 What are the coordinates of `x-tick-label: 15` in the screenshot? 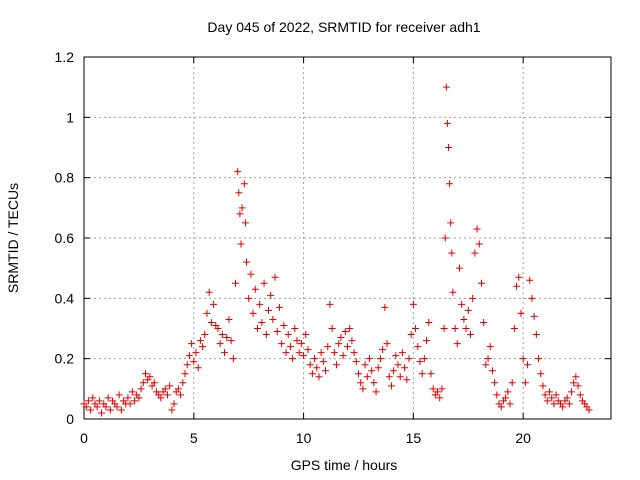 It's located at (414, 438).